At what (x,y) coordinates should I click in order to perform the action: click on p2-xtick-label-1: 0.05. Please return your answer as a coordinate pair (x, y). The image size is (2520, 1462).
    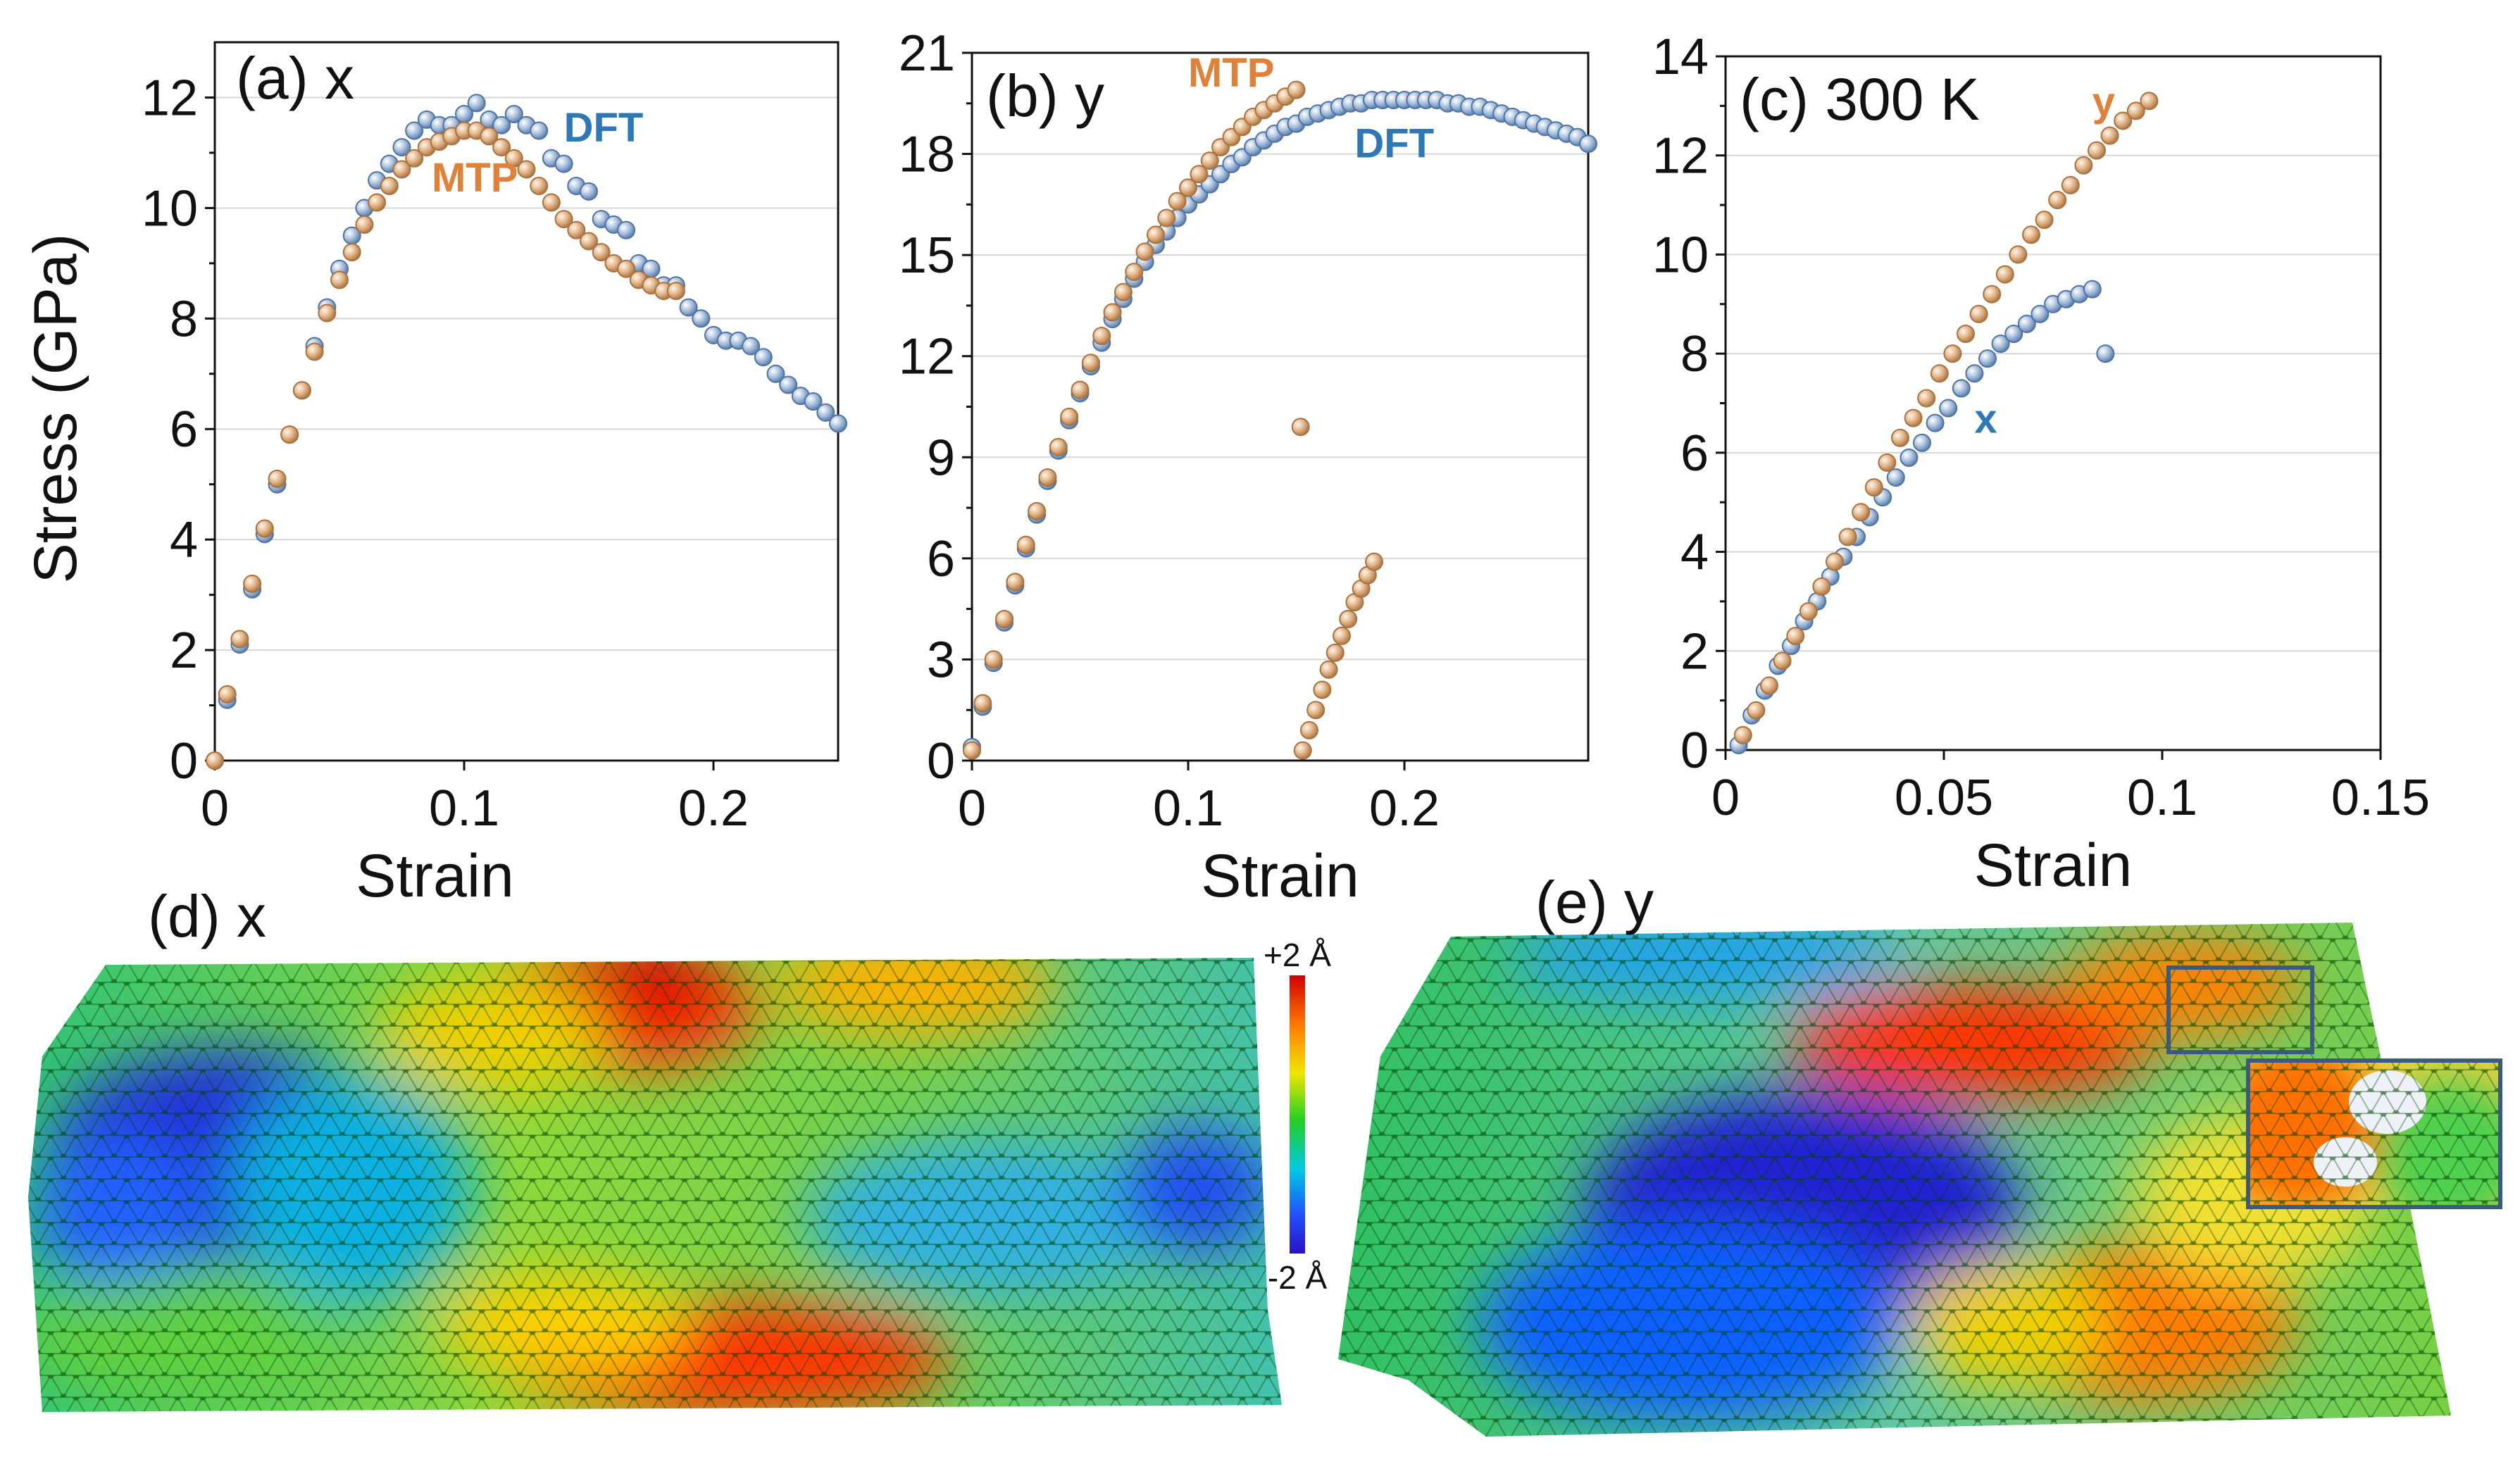
    Looking at the image, I should click on (1944, 798).